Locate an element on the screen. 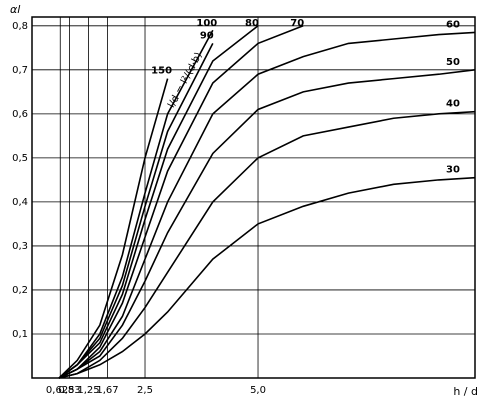  y-tick-label: 0,2 is located at coordinates (20, 290).